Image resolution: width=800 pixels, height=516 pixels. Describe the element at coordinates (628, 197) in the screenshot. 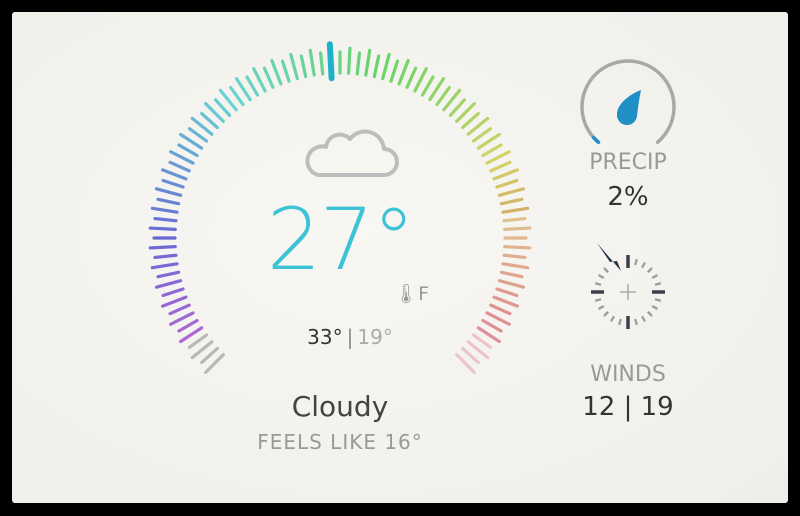

I see `precip-value: 2%` at that location.